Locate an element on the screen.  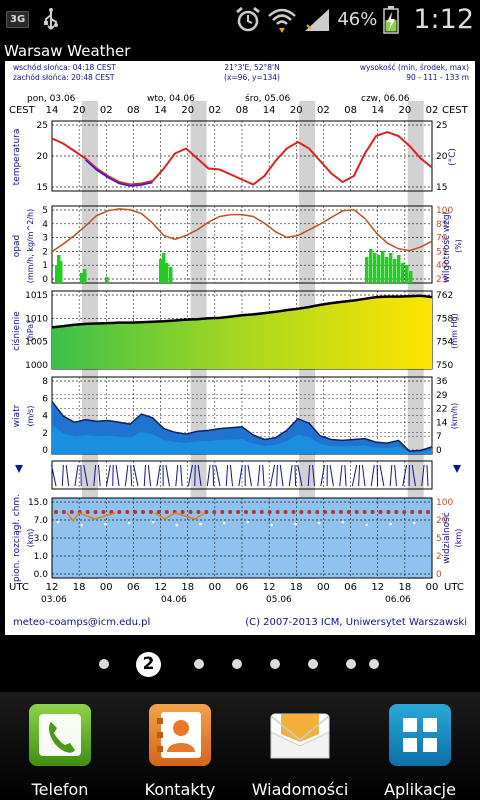
battery-percent: 46% is located at coordinates (357, 19).